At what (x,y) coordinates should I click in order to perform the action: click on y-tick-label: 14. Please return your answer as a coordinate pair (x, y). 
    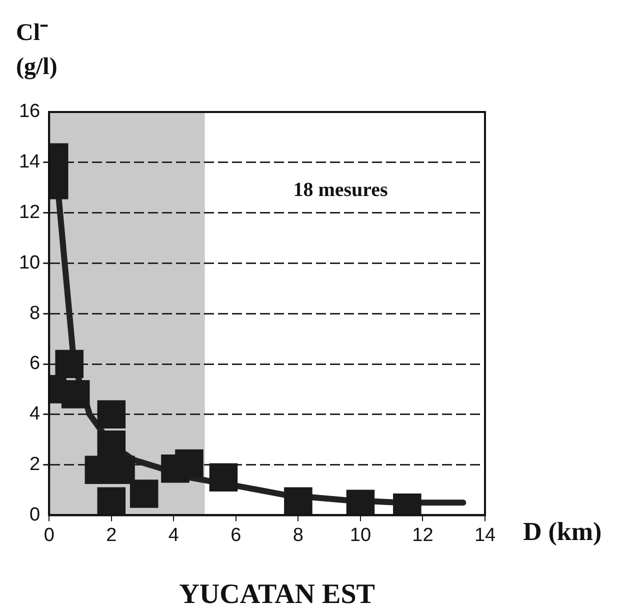
    Looking at the image, I should click on (29, 162).